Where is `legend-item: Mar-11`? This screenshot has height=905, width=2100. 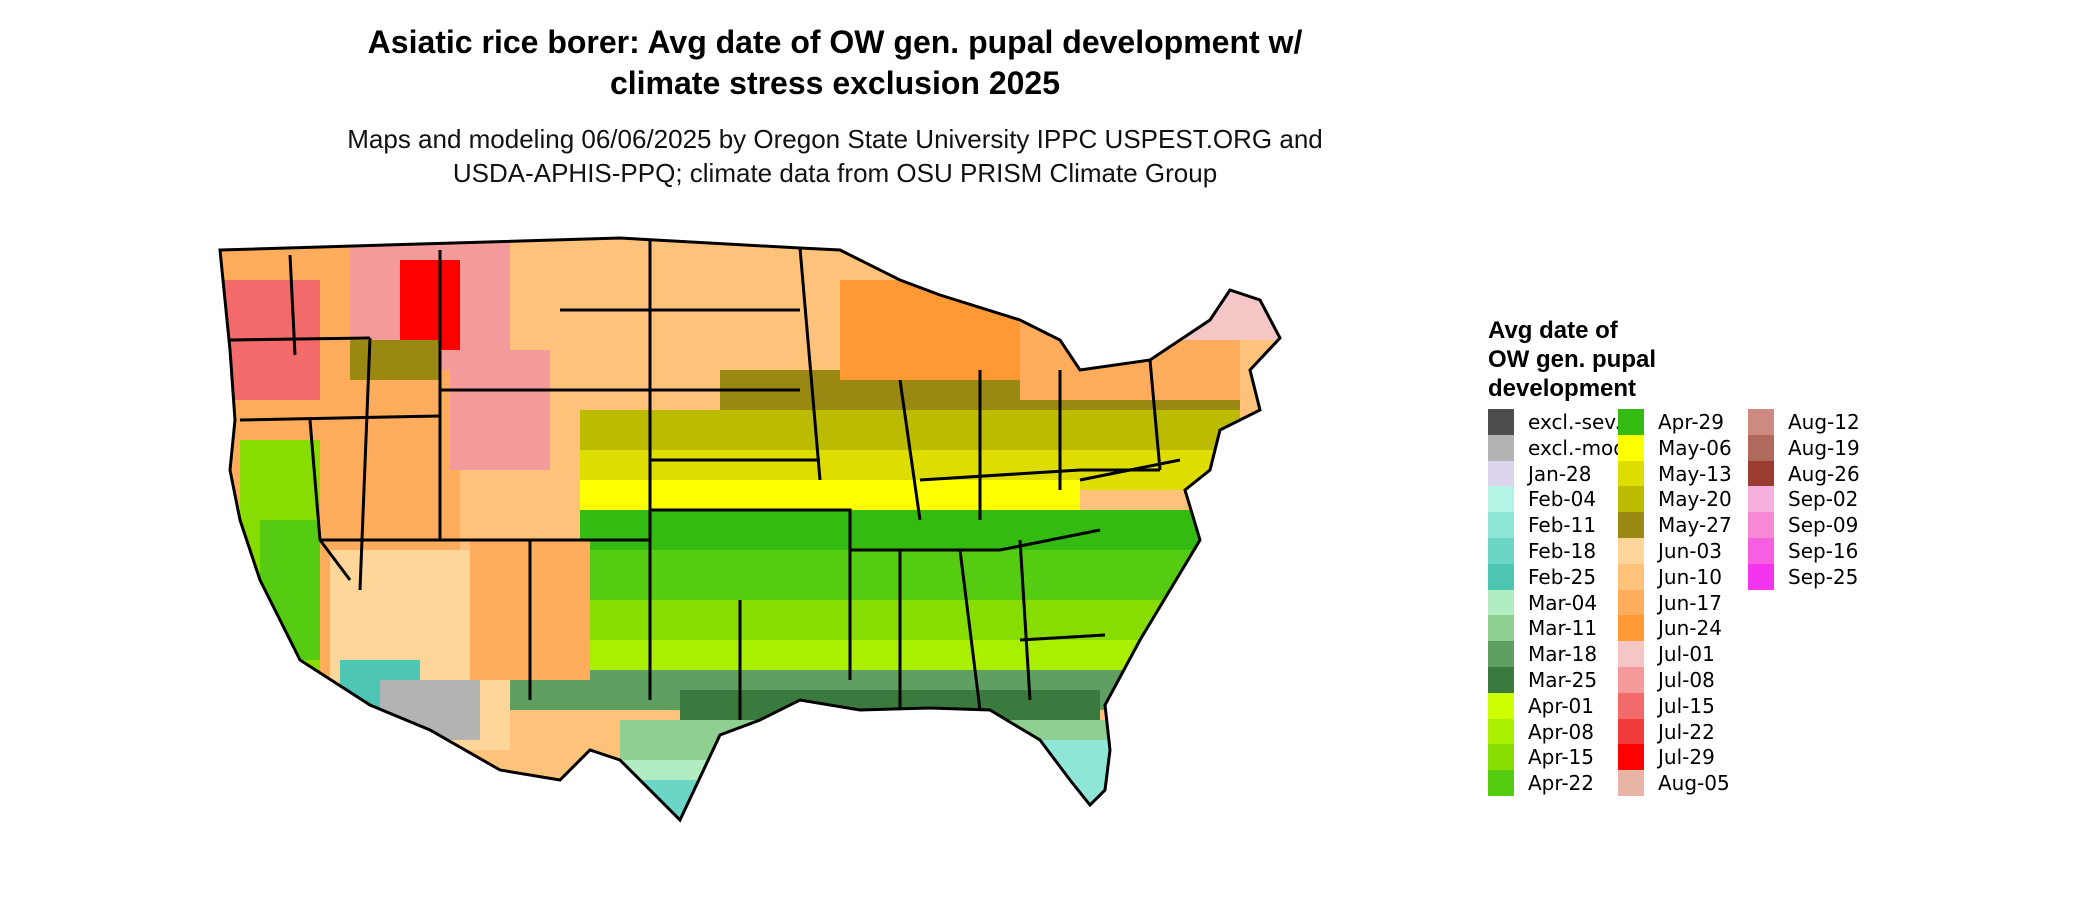
legend-item: Mar-11 is located at coordinates (1542, 628).